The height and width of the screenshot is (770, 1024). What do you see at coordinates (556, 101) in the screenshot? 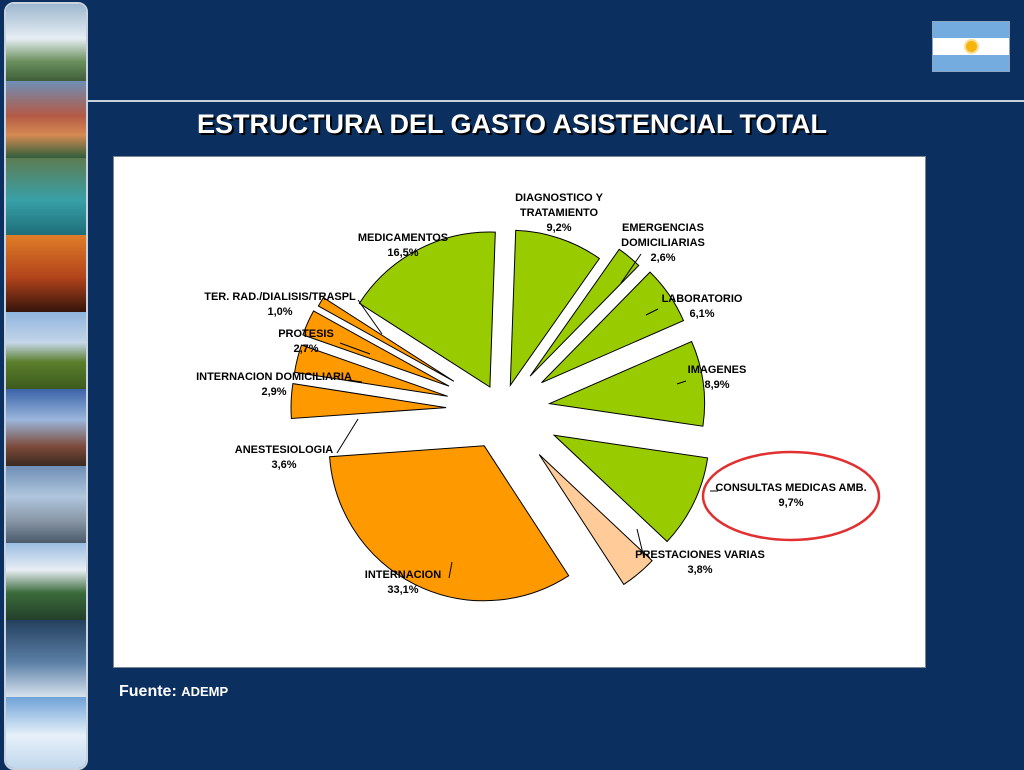
I see `header-rule` at bounding box center [556, 101].